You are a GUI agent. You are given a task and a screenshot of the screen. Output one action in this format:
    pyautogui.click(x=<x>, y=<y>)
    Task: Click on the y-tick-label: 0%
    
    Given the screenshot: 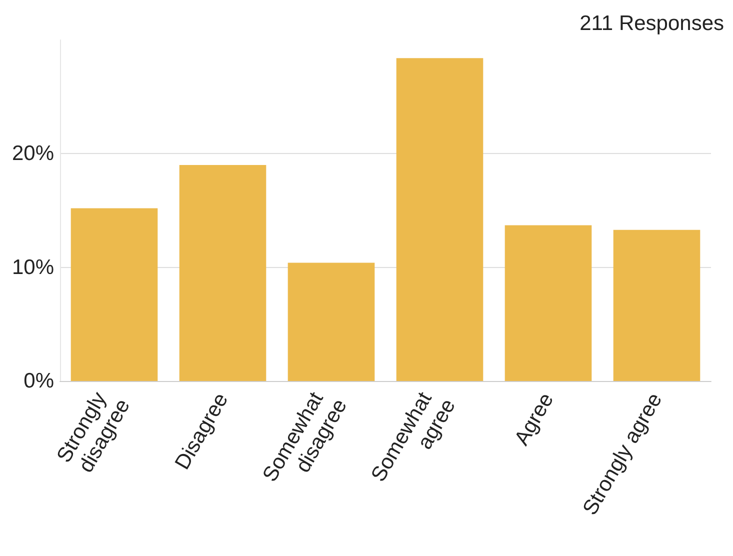 What is the action you would take?
    pyautogui.click(x=39, y=381)
    